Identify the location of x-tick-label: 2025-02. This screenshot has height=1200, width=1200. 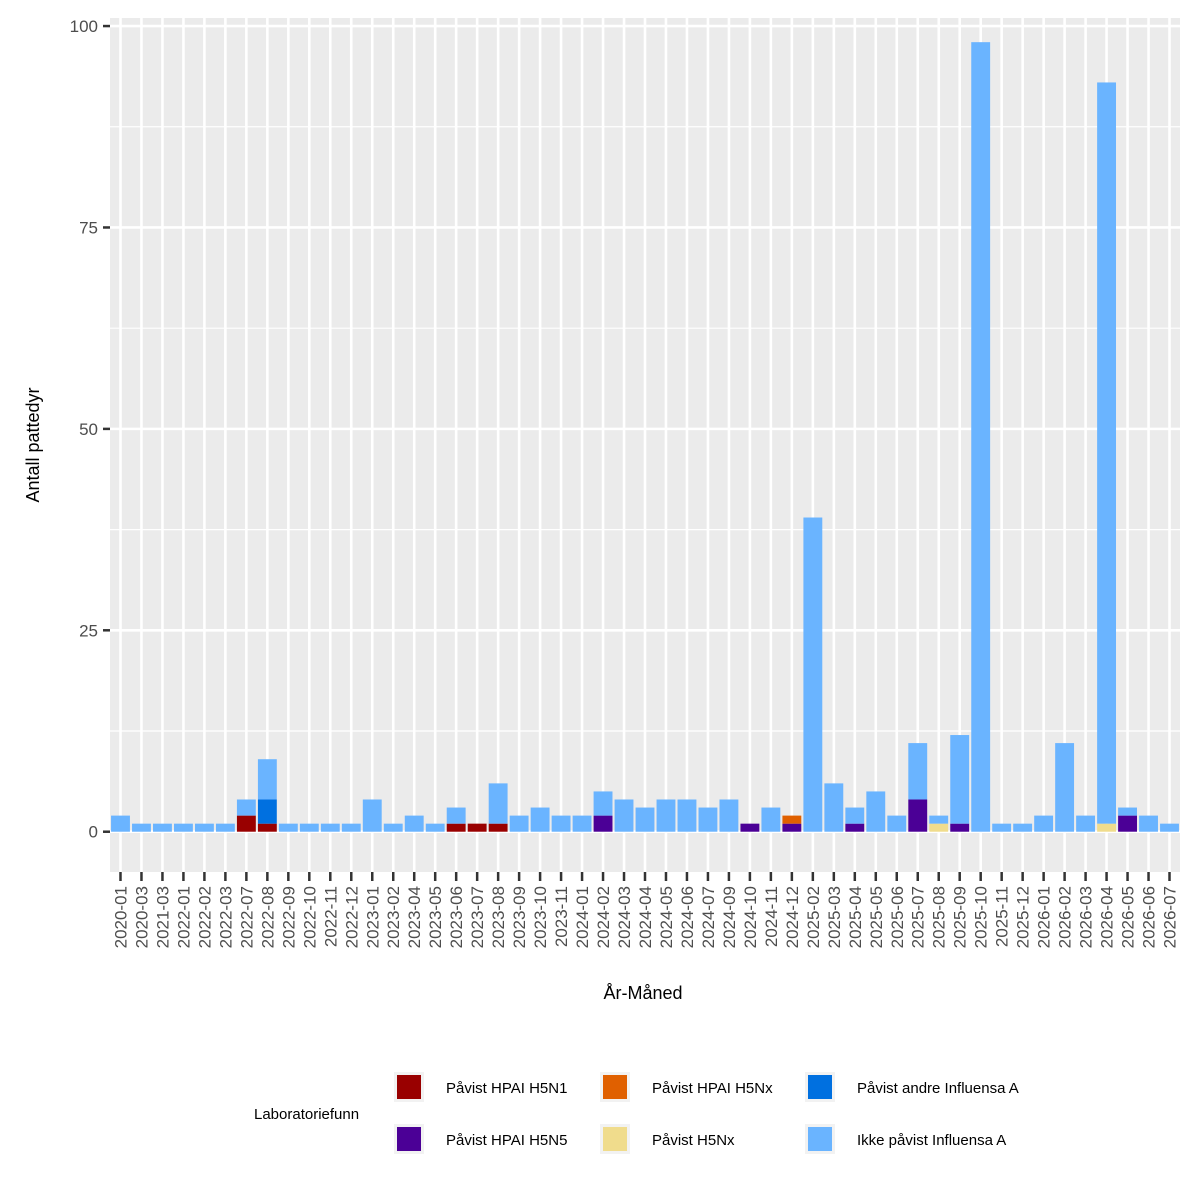
(813, 917).